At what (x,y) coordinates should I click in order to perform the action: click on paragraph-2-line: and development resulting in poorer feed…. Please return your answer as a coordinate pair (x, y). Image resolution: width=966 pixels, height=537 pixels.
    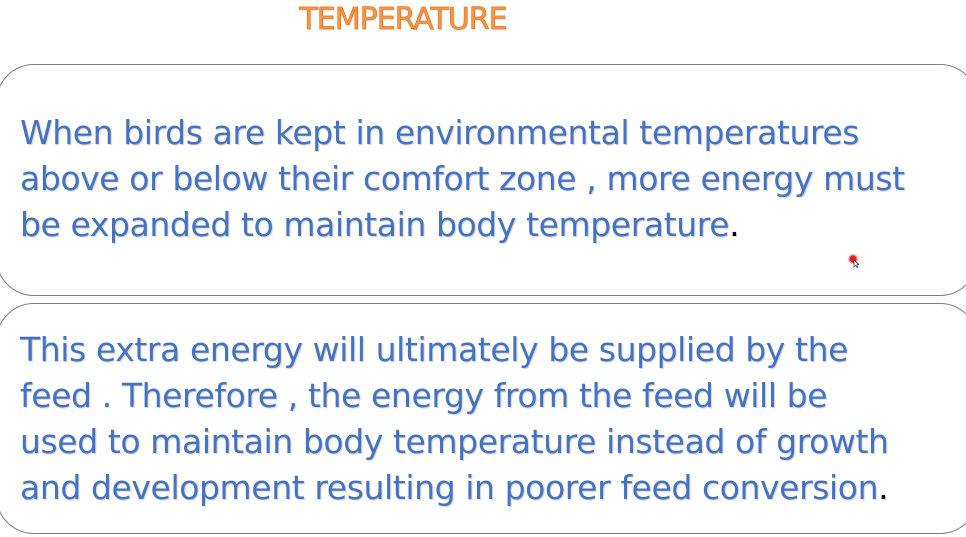
    Looking at the image, I should click on (454, 488).